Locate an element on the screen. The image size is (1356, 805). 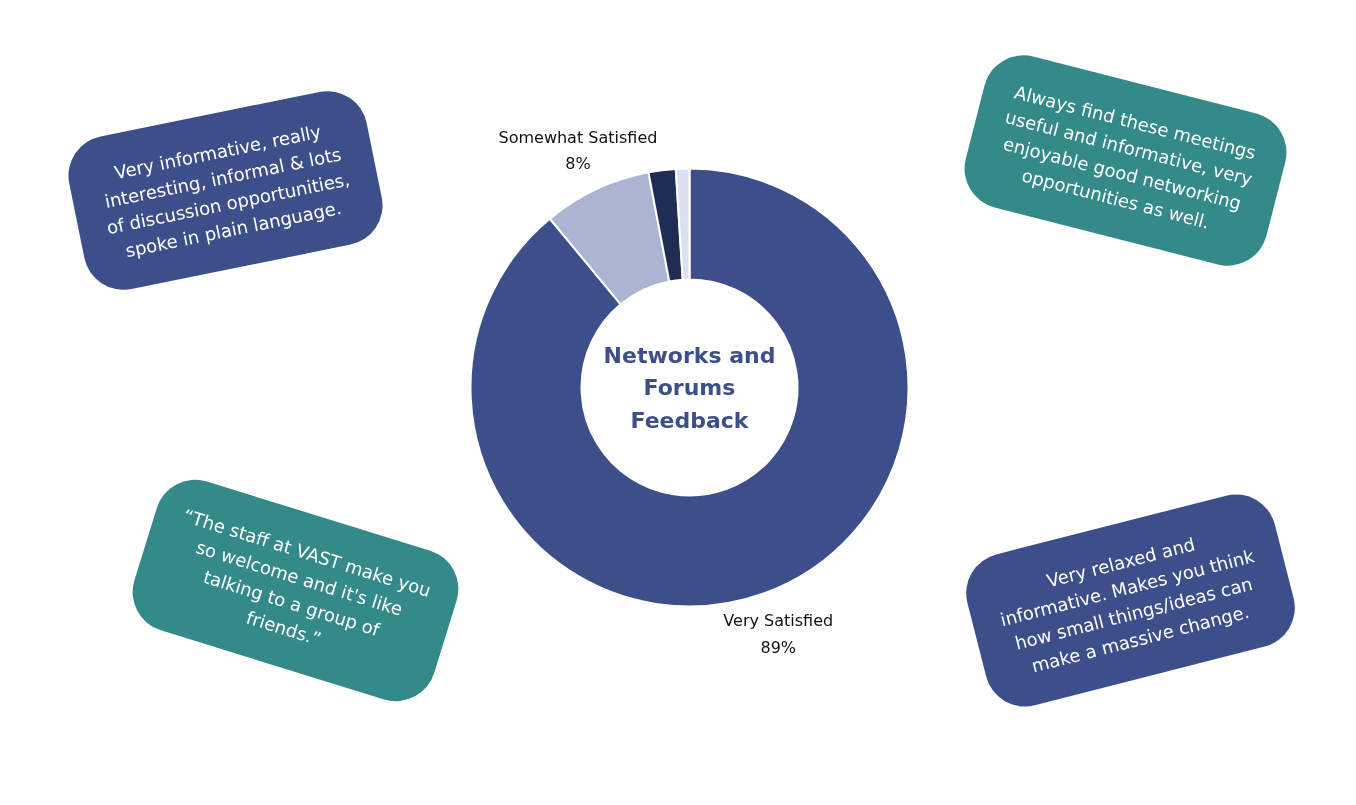
data-label: 89% is located at coordinates (778, 647).